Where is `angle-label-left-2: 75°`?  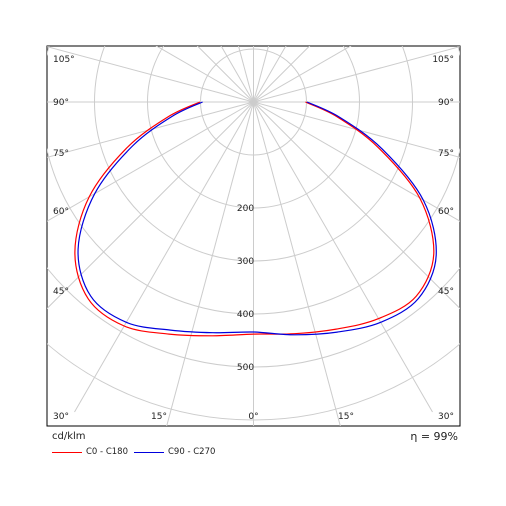
angle-label-left-2: 75° is located at coordinates (61, 154).